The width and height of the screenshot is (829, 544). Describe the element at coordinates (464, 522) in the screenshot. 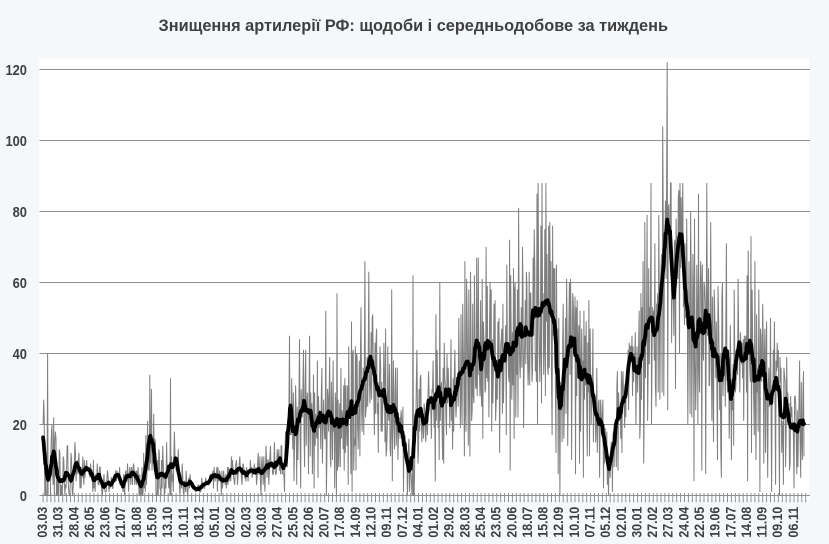

I see `svg-text: 28.03` at that location.